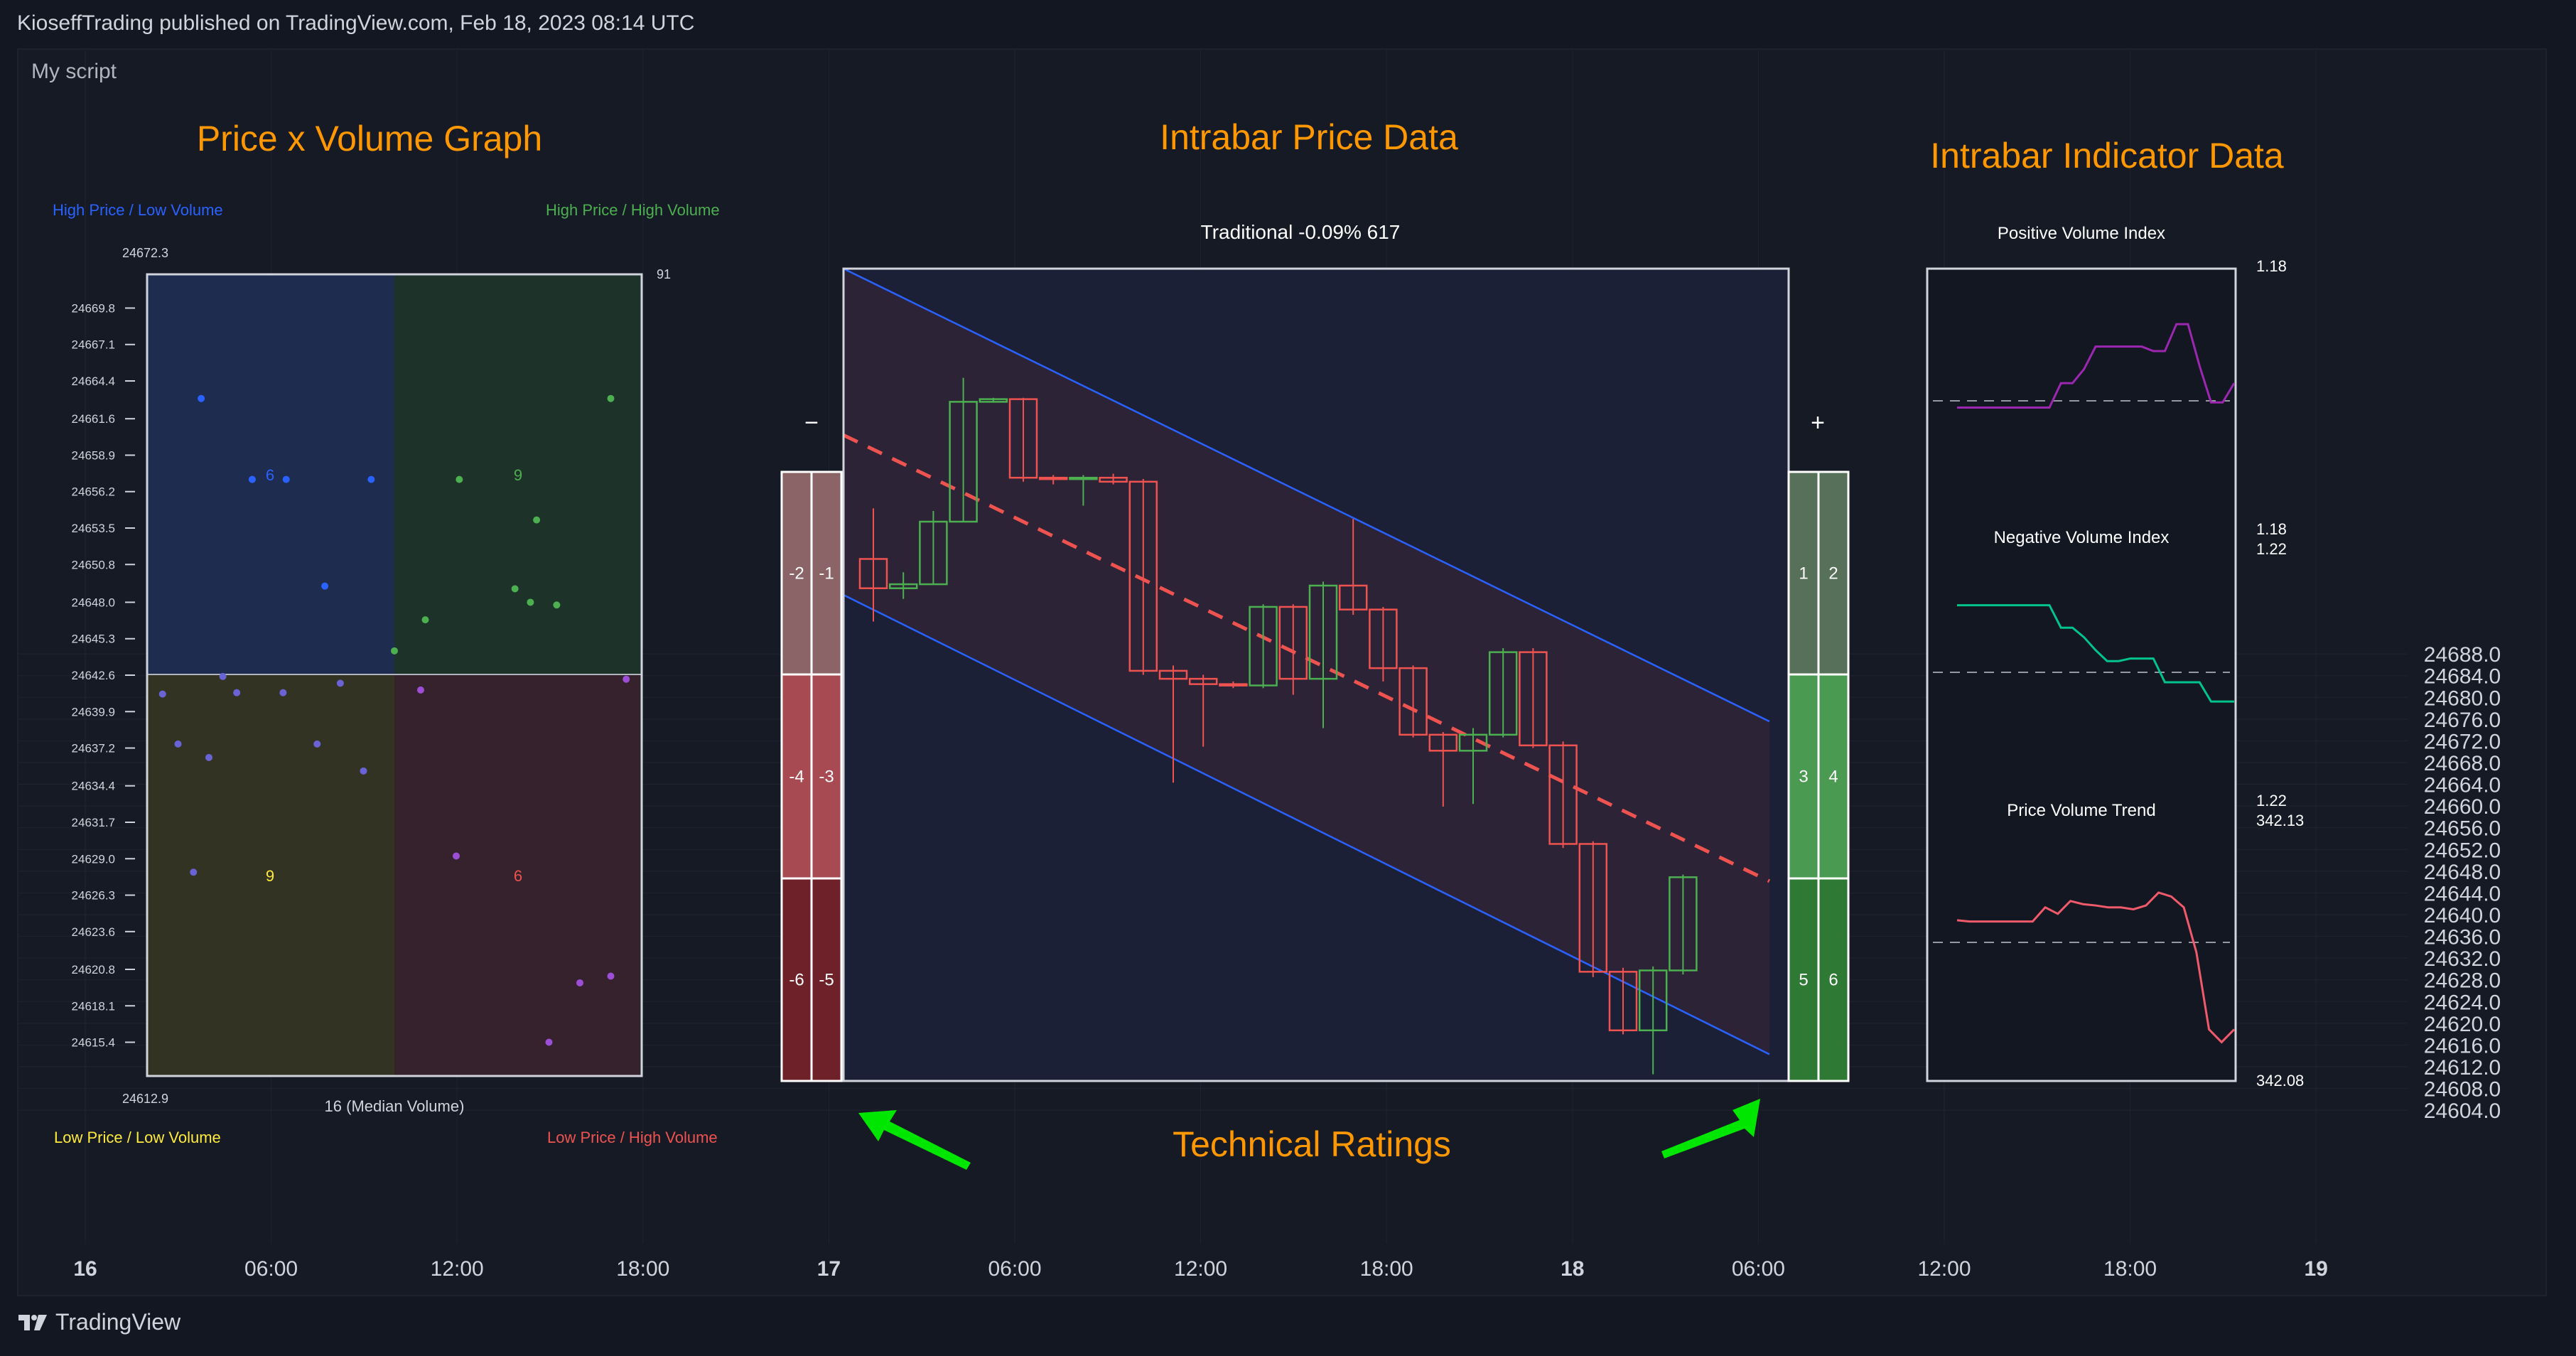 This screenshot has height=1356, width=2576. I want to click on script-name: My script, so click(74, 71).